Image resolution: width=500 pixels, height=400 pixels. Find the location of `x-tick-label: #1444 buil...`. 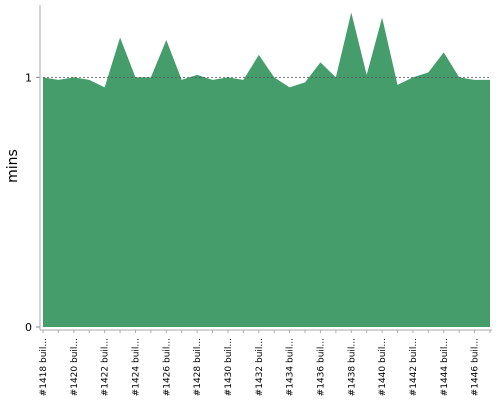

x-tick-label: #1444 buil... is located at coordinates (445, 367).